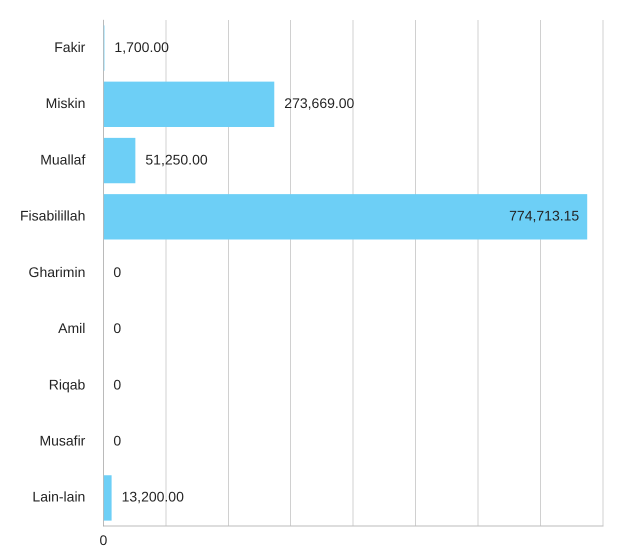  What do you see at coordinates (142, 46) in the screenshot?
I see `data-label: 1,700.00` at bounding box center [142, 46].